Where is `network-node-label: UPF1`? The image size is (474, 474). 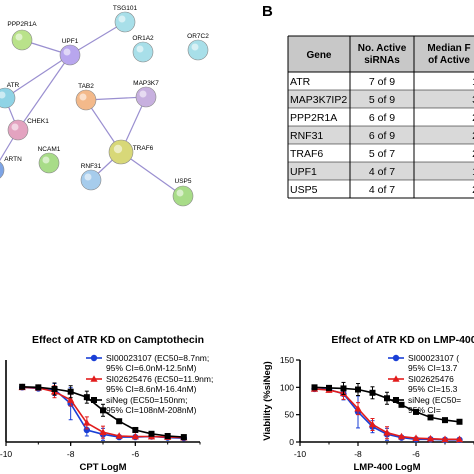 network-node-label: UPF1 is located at coordinates (70, 41).